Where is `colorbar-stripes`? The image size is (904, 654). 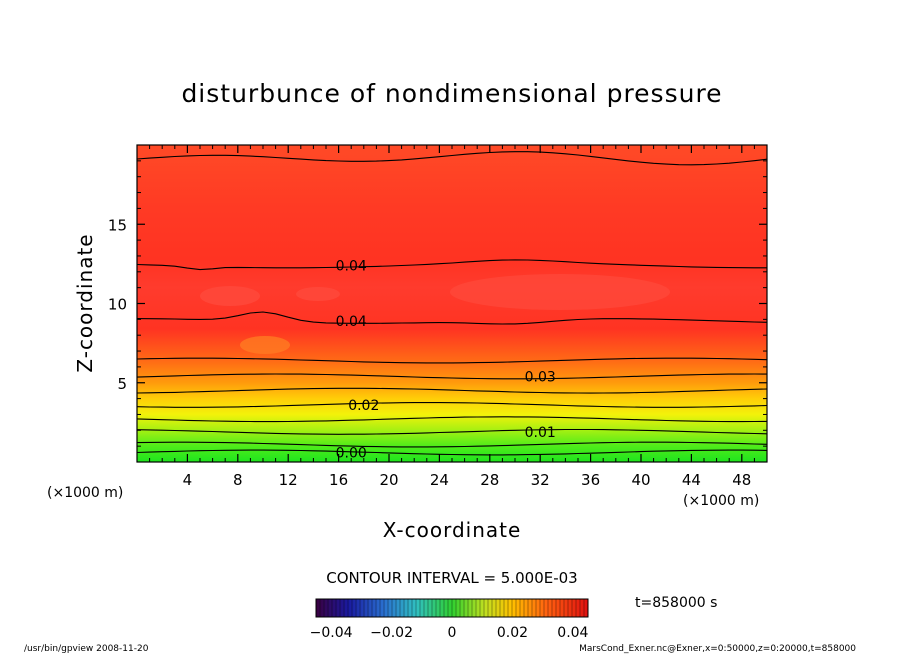 colorbar-stripes is located at coordinates (450, 608).